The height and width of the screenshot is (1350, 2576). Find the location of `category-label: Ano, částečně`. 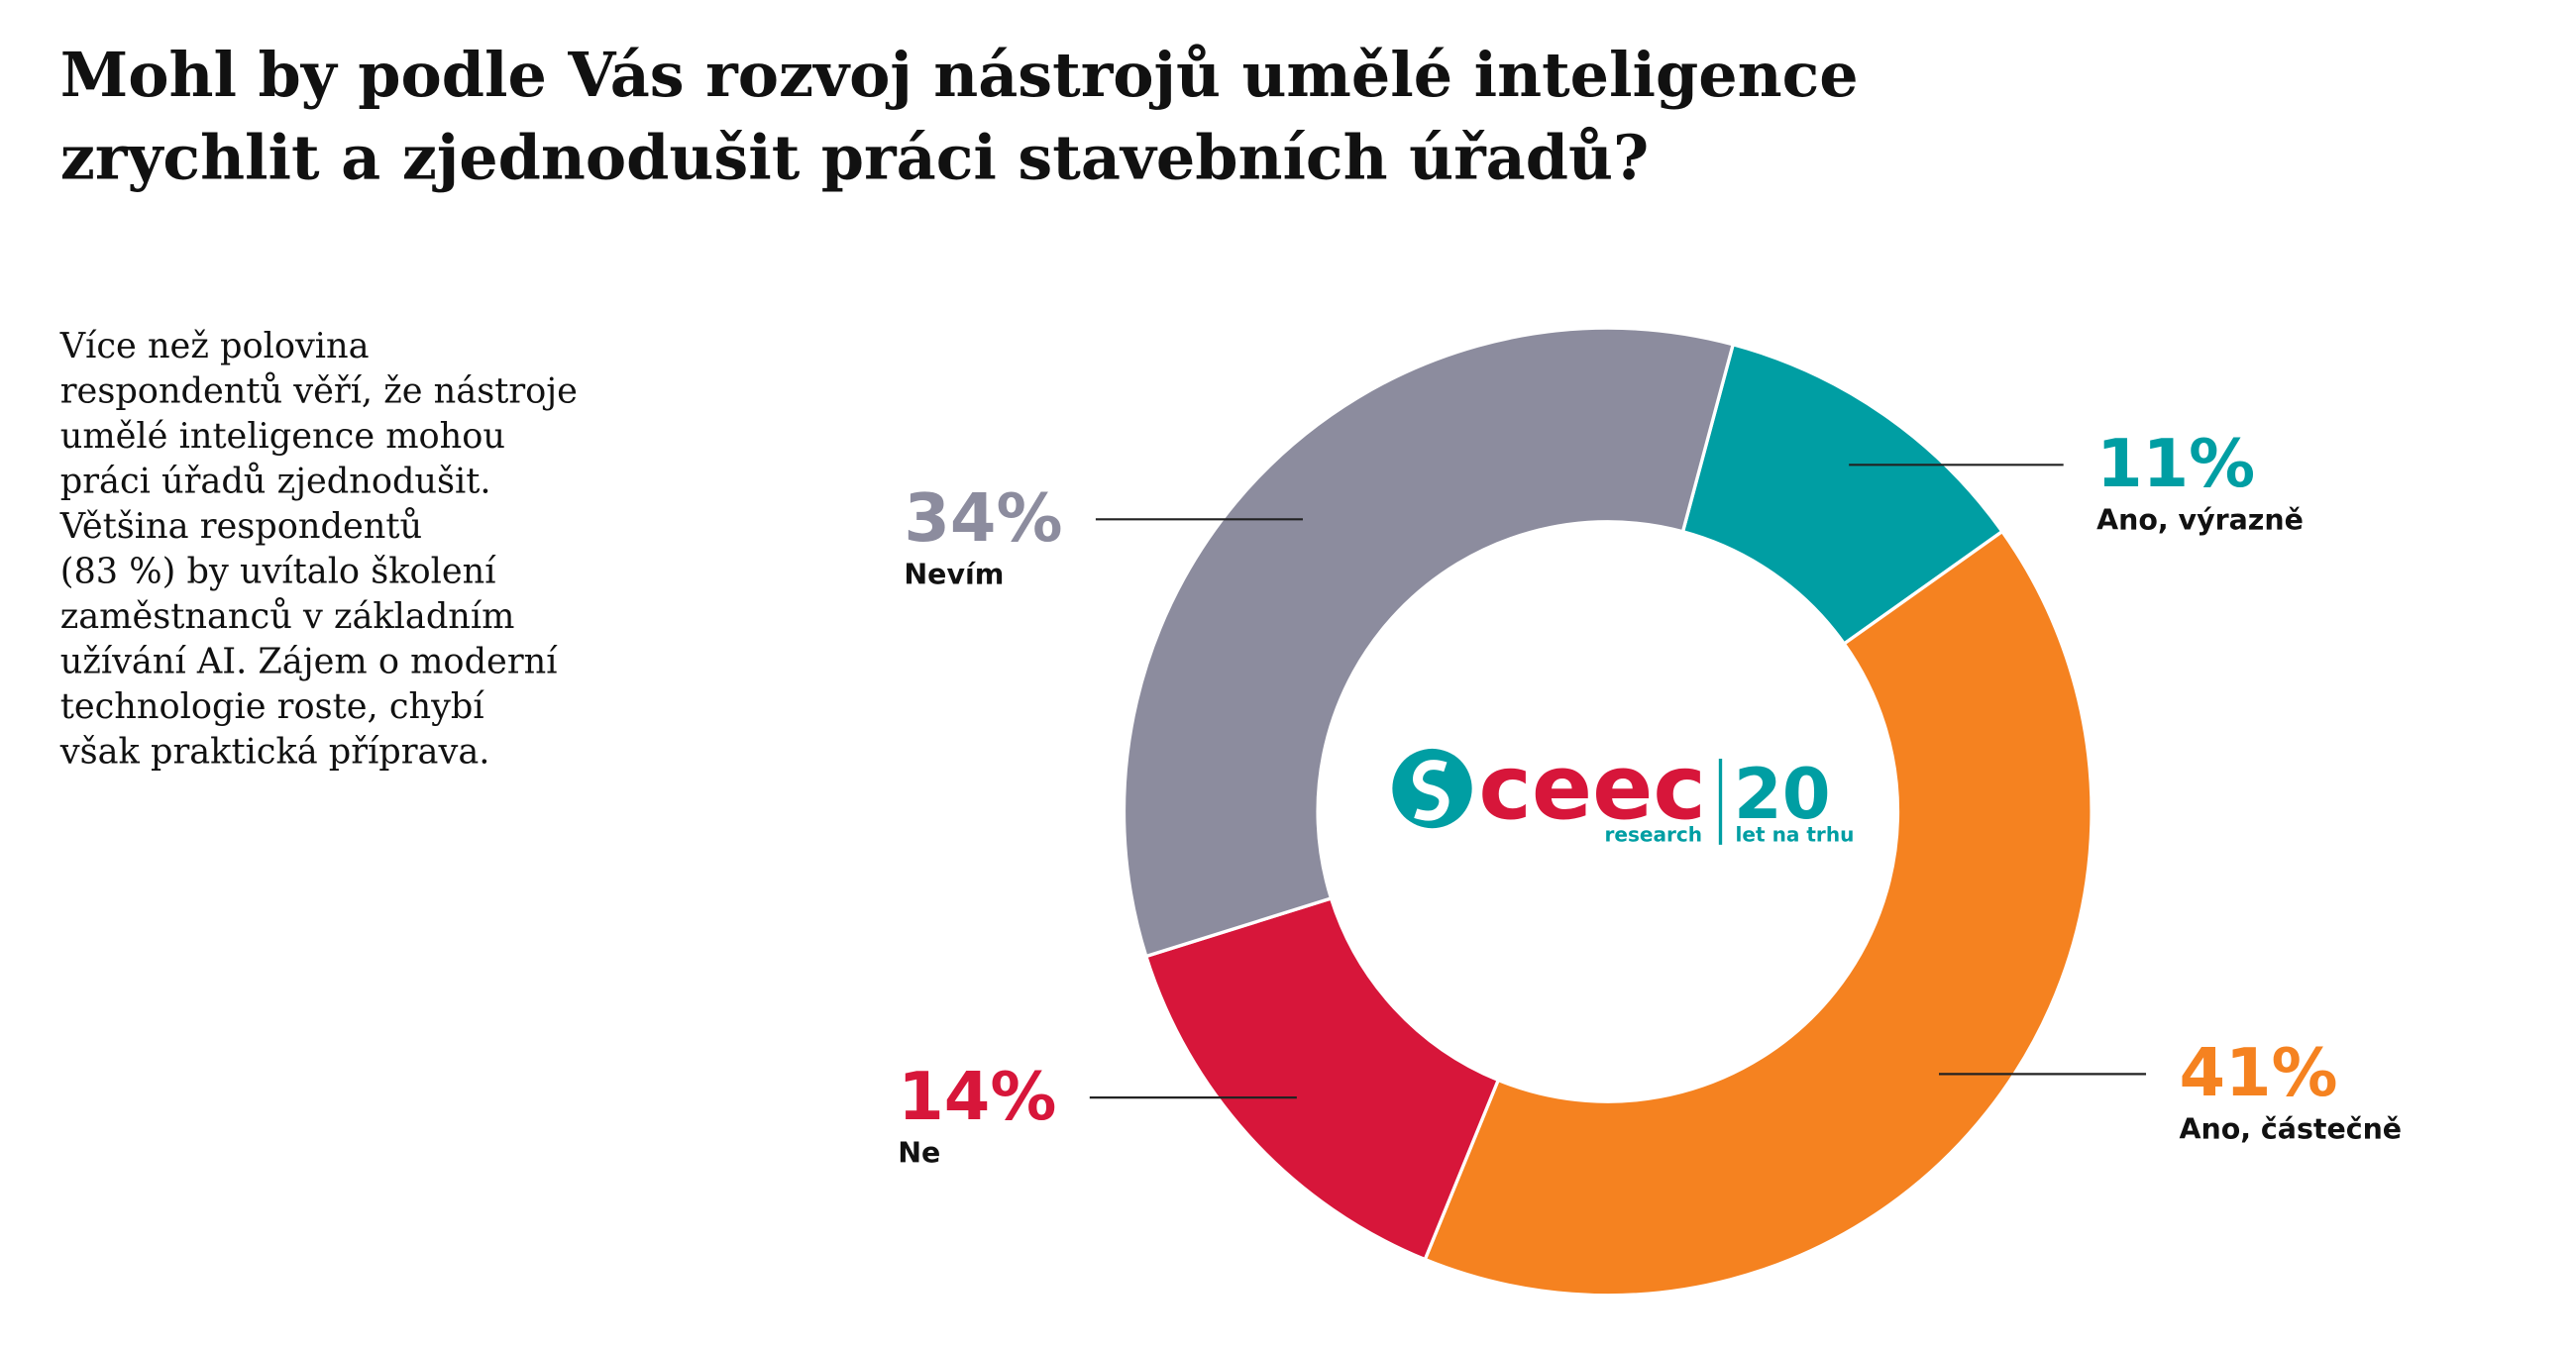

category-label: Ano, částečně is located at coordinates (2290, 1129).